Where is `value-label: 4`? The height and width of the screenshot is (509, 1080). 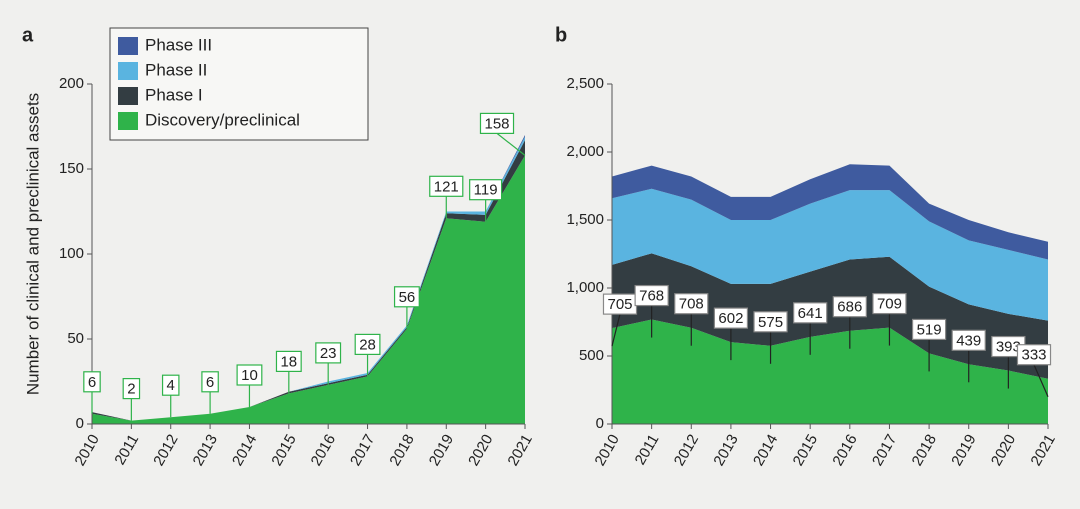
value-label: 4 is located at coordinates (170, 385).